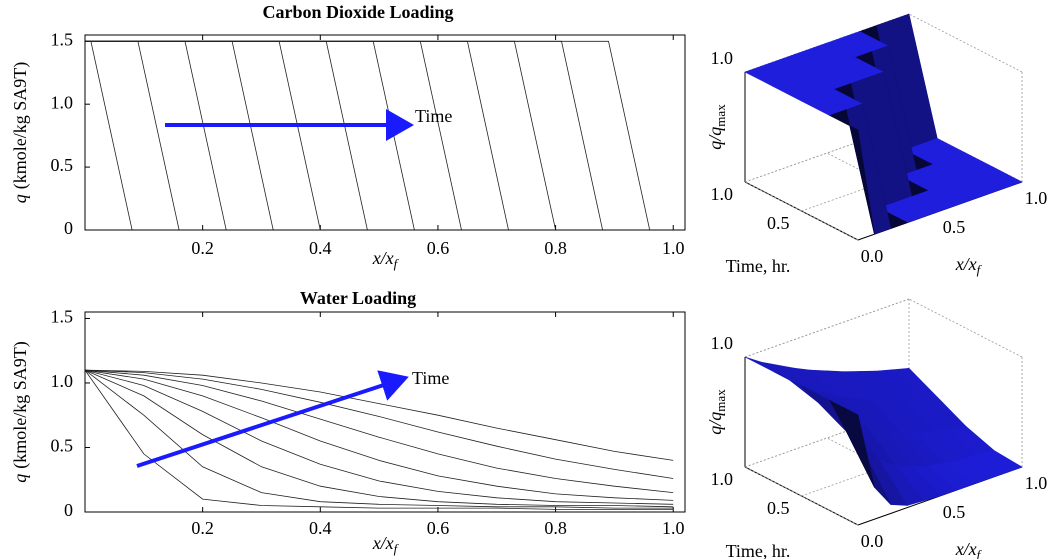 The height and width of the screenshot is (559, 1050). What do you see at coordinates (358, 298) in the screenshot?
I see `chart-title: Water Loading` at bounding box center [358, 298].